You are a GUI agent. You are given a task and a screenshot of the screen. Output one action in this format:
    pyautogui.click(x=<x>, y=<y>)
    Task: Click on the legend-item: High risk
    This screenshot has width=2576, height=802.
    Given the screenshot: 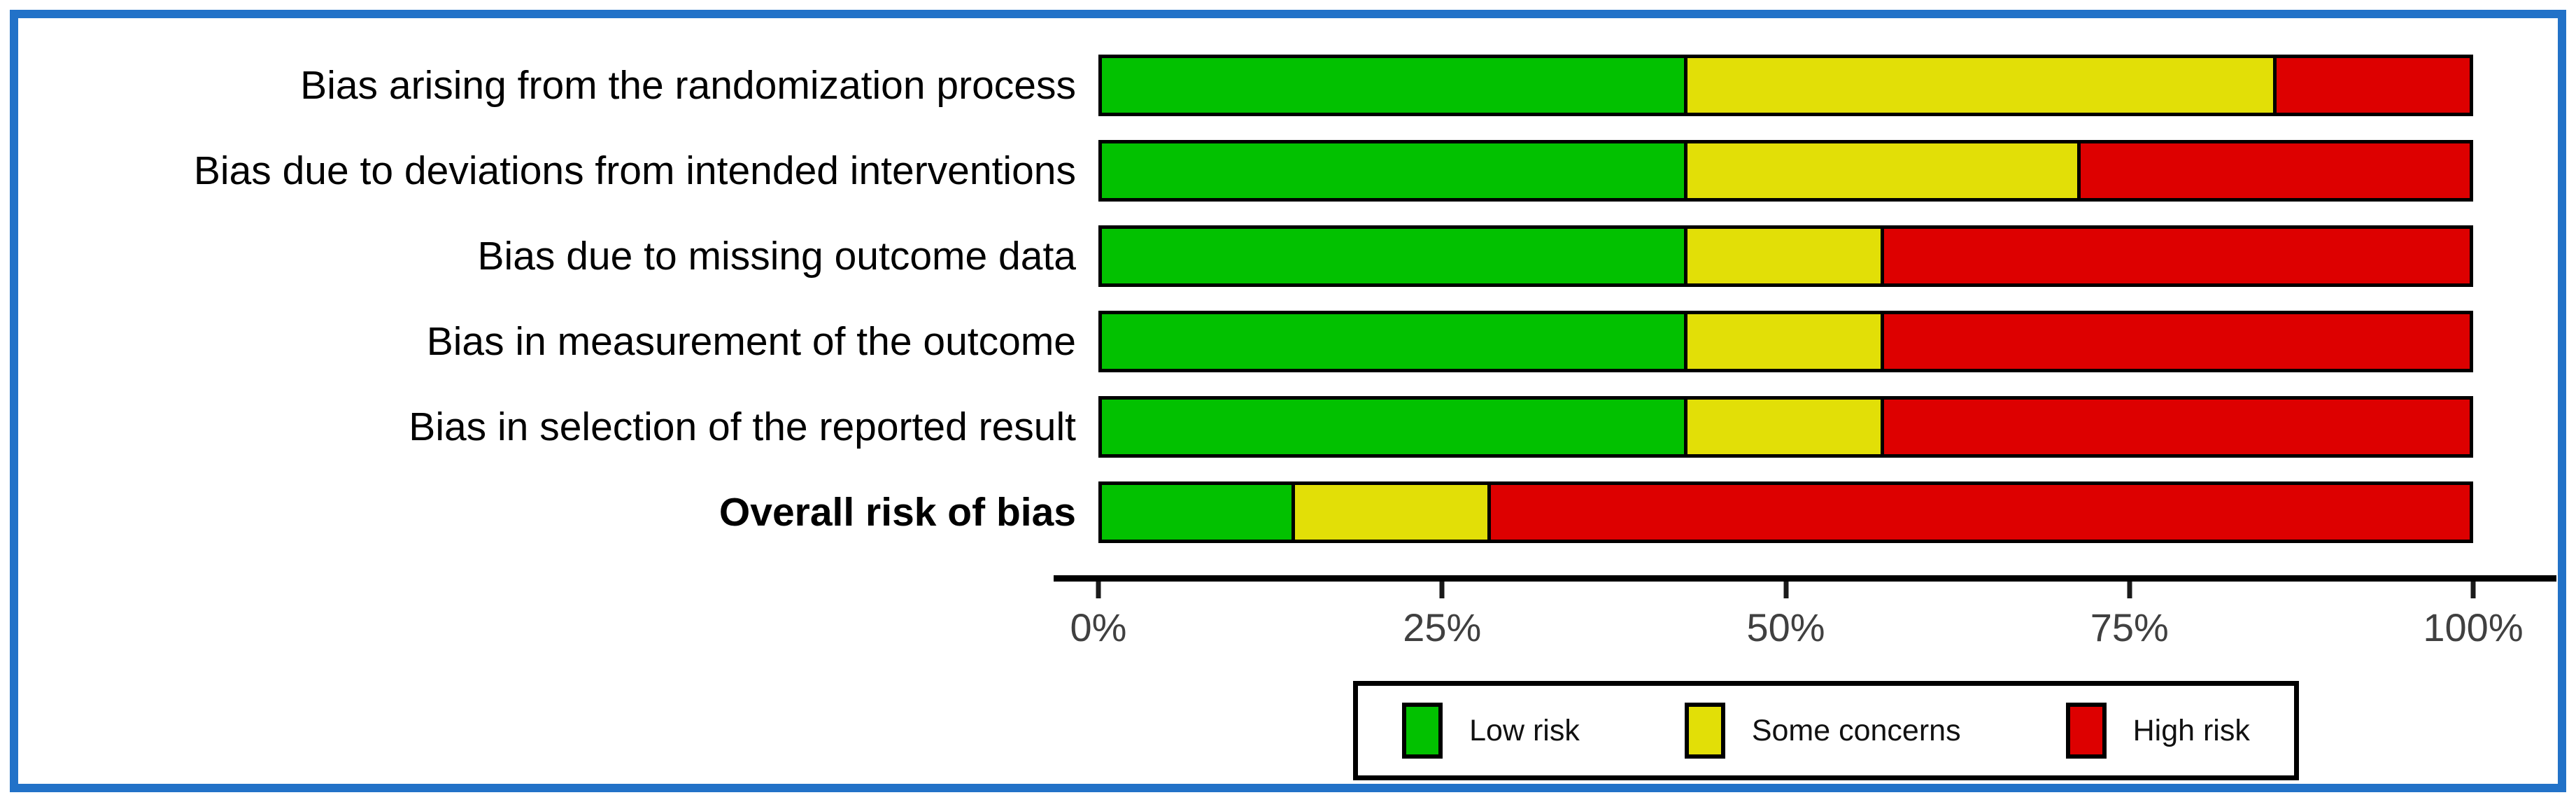 What is the action you would take?
    pyautogui.click(x=2157, y=731)
    